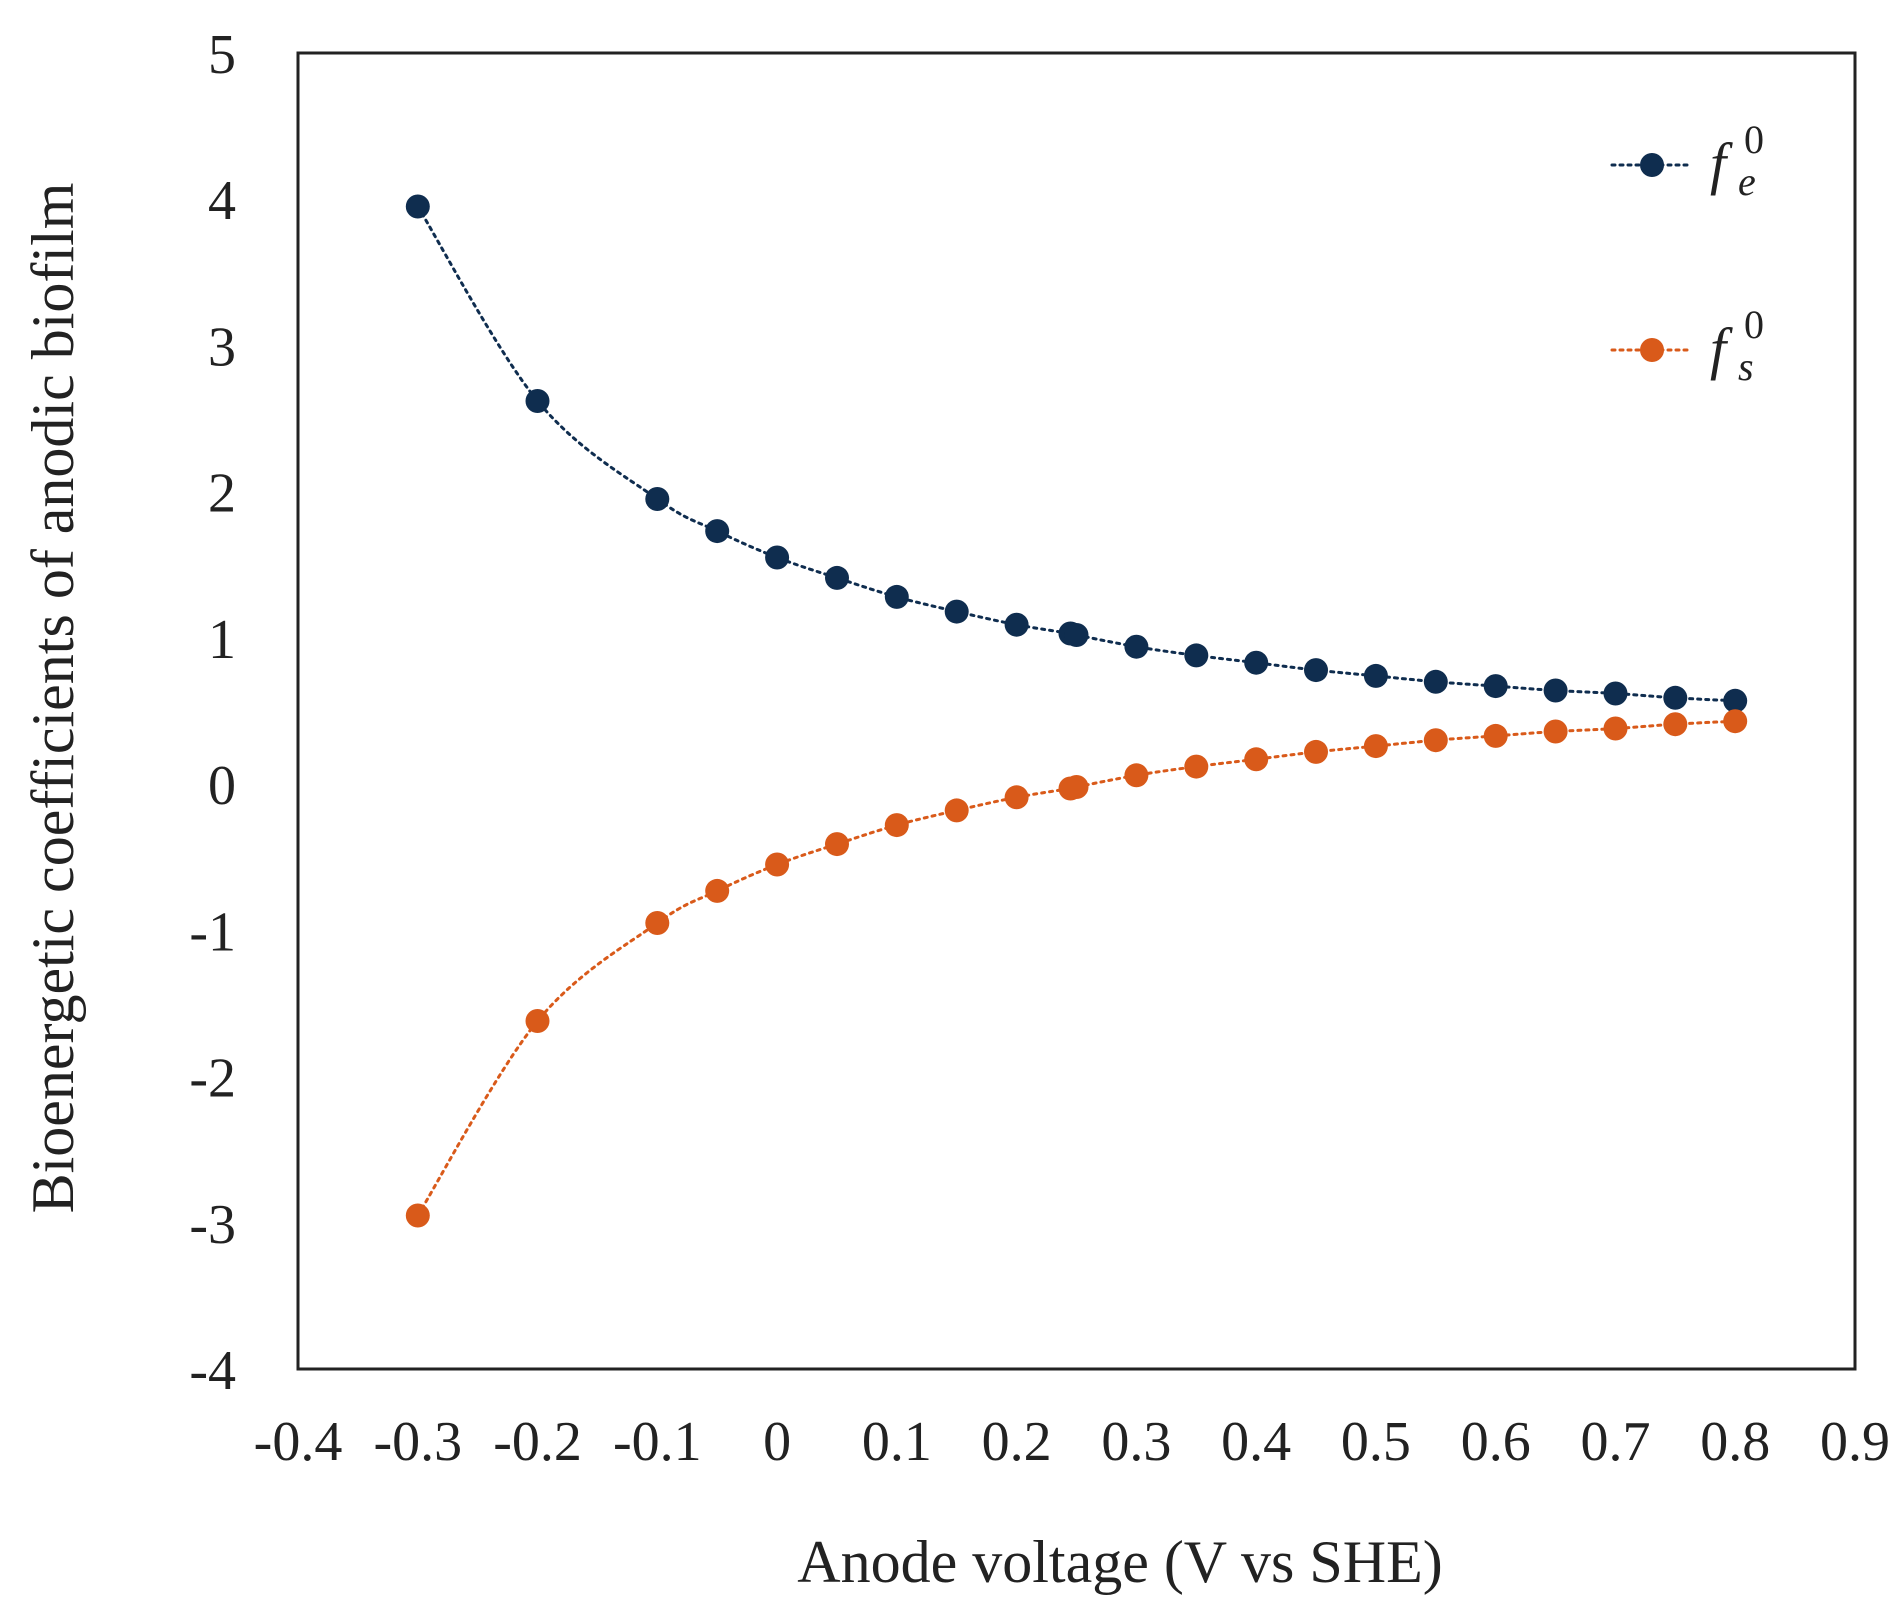 Image resolution: width=1903 pixels, height=1602 pixels. What do you see at coordinates (1735, 1442) in the screenshot?
I see `x-tick-label: 0.8` at bounding box center [1735, 1442].